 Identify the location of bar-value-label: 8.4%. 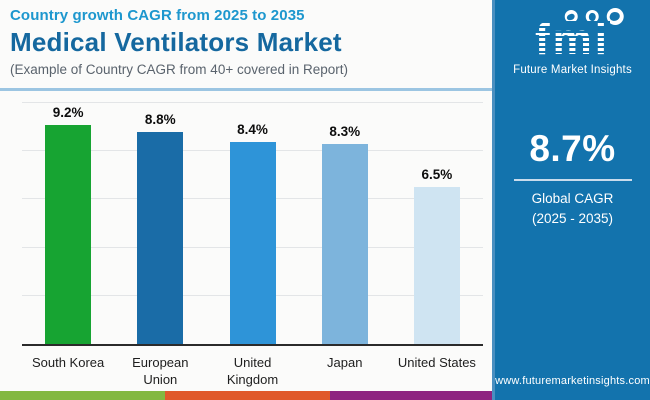
(252, 129).